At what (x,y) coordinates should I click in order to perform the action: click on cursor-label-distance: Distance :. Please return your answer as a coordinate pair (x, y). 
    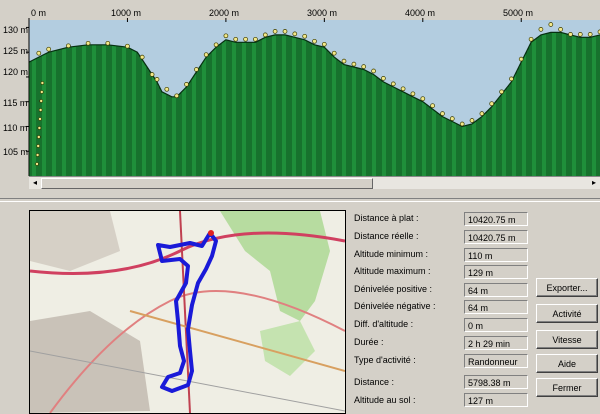
    Looking at the image, I should click on (374, 382).